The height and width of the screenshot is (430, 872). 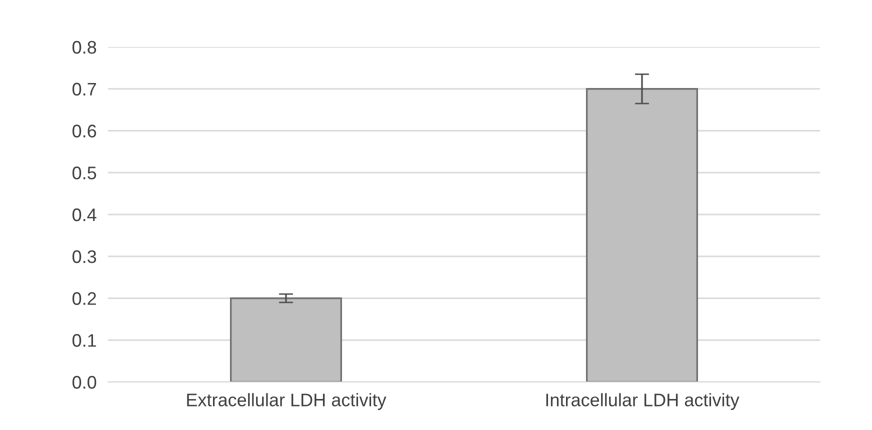 What do you see at coordinates (84, 47) in the screenshot?
I see `y-tick-label: 0.8` at bounding box center [84, 47].